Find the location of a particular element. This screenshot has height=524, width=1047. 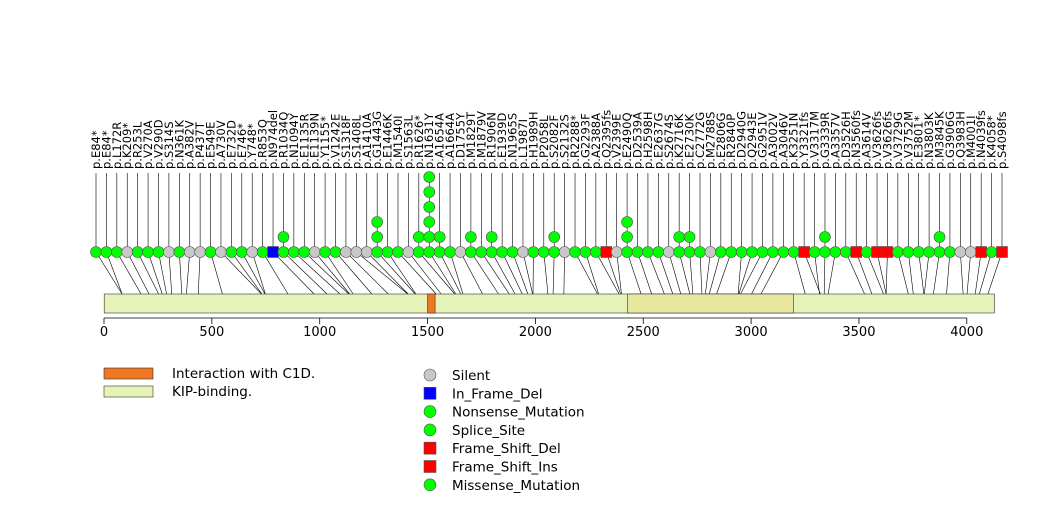

x-tick-label: 3000 is located at coordinates (751, 332).